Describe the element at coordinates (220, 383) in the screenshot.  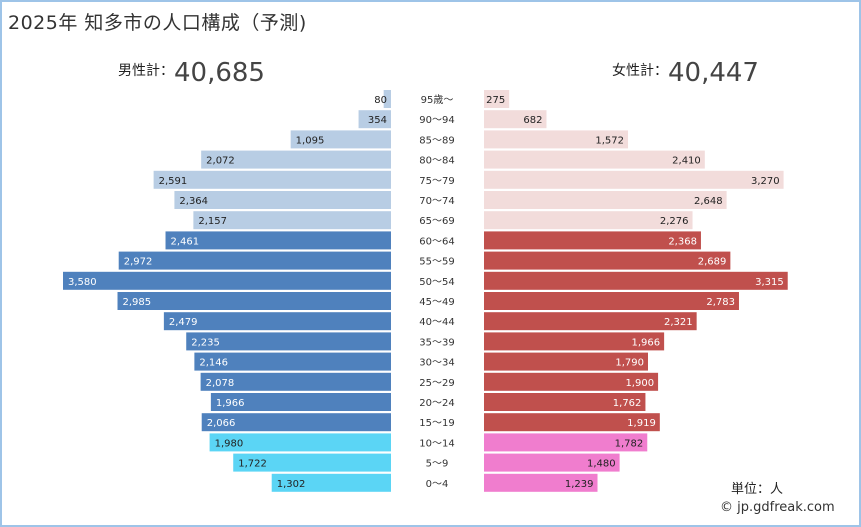
I see `male-bar-label: 2,078` at that location.